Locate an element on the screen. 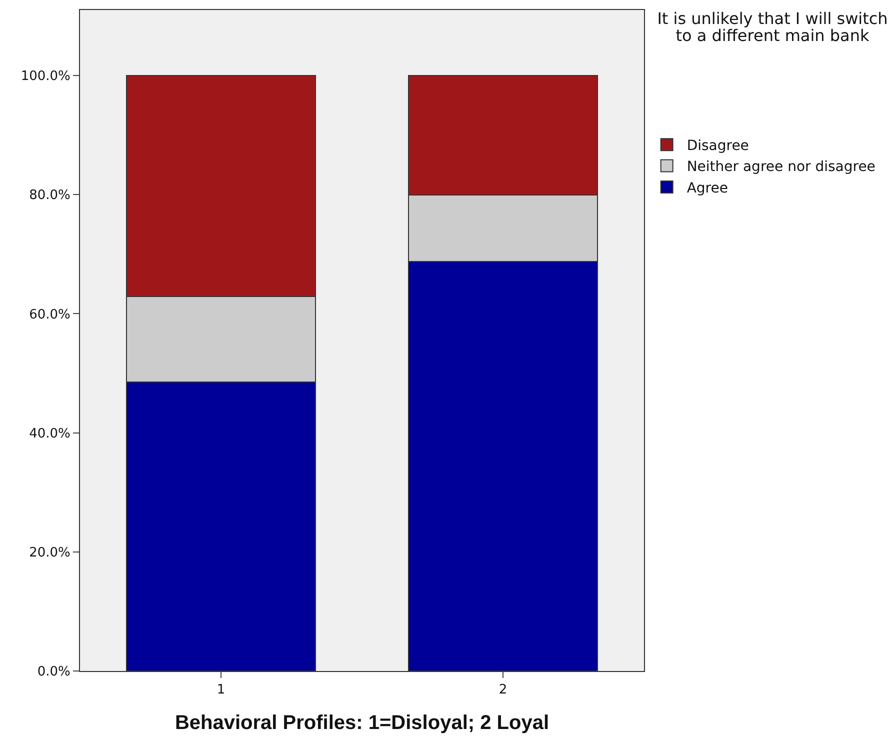  y-tick-label: 80.0% is located at coordinates (49, 196).